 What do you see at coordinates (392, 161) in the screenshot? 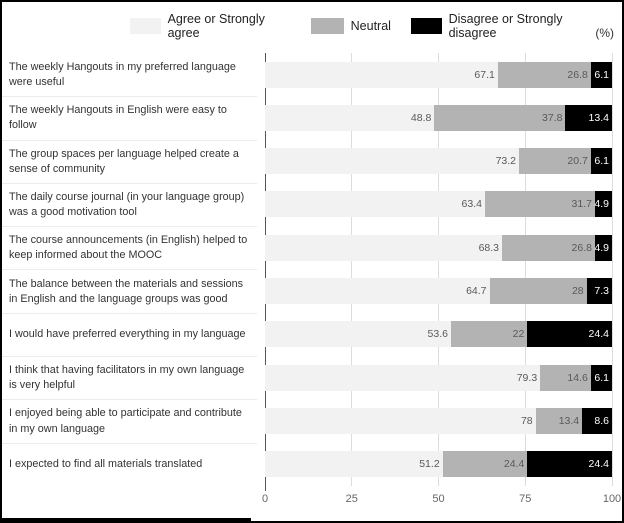
I see `bar-segment-agree-or-strongly-agree: 73.2` at bounding box center [392, 161].